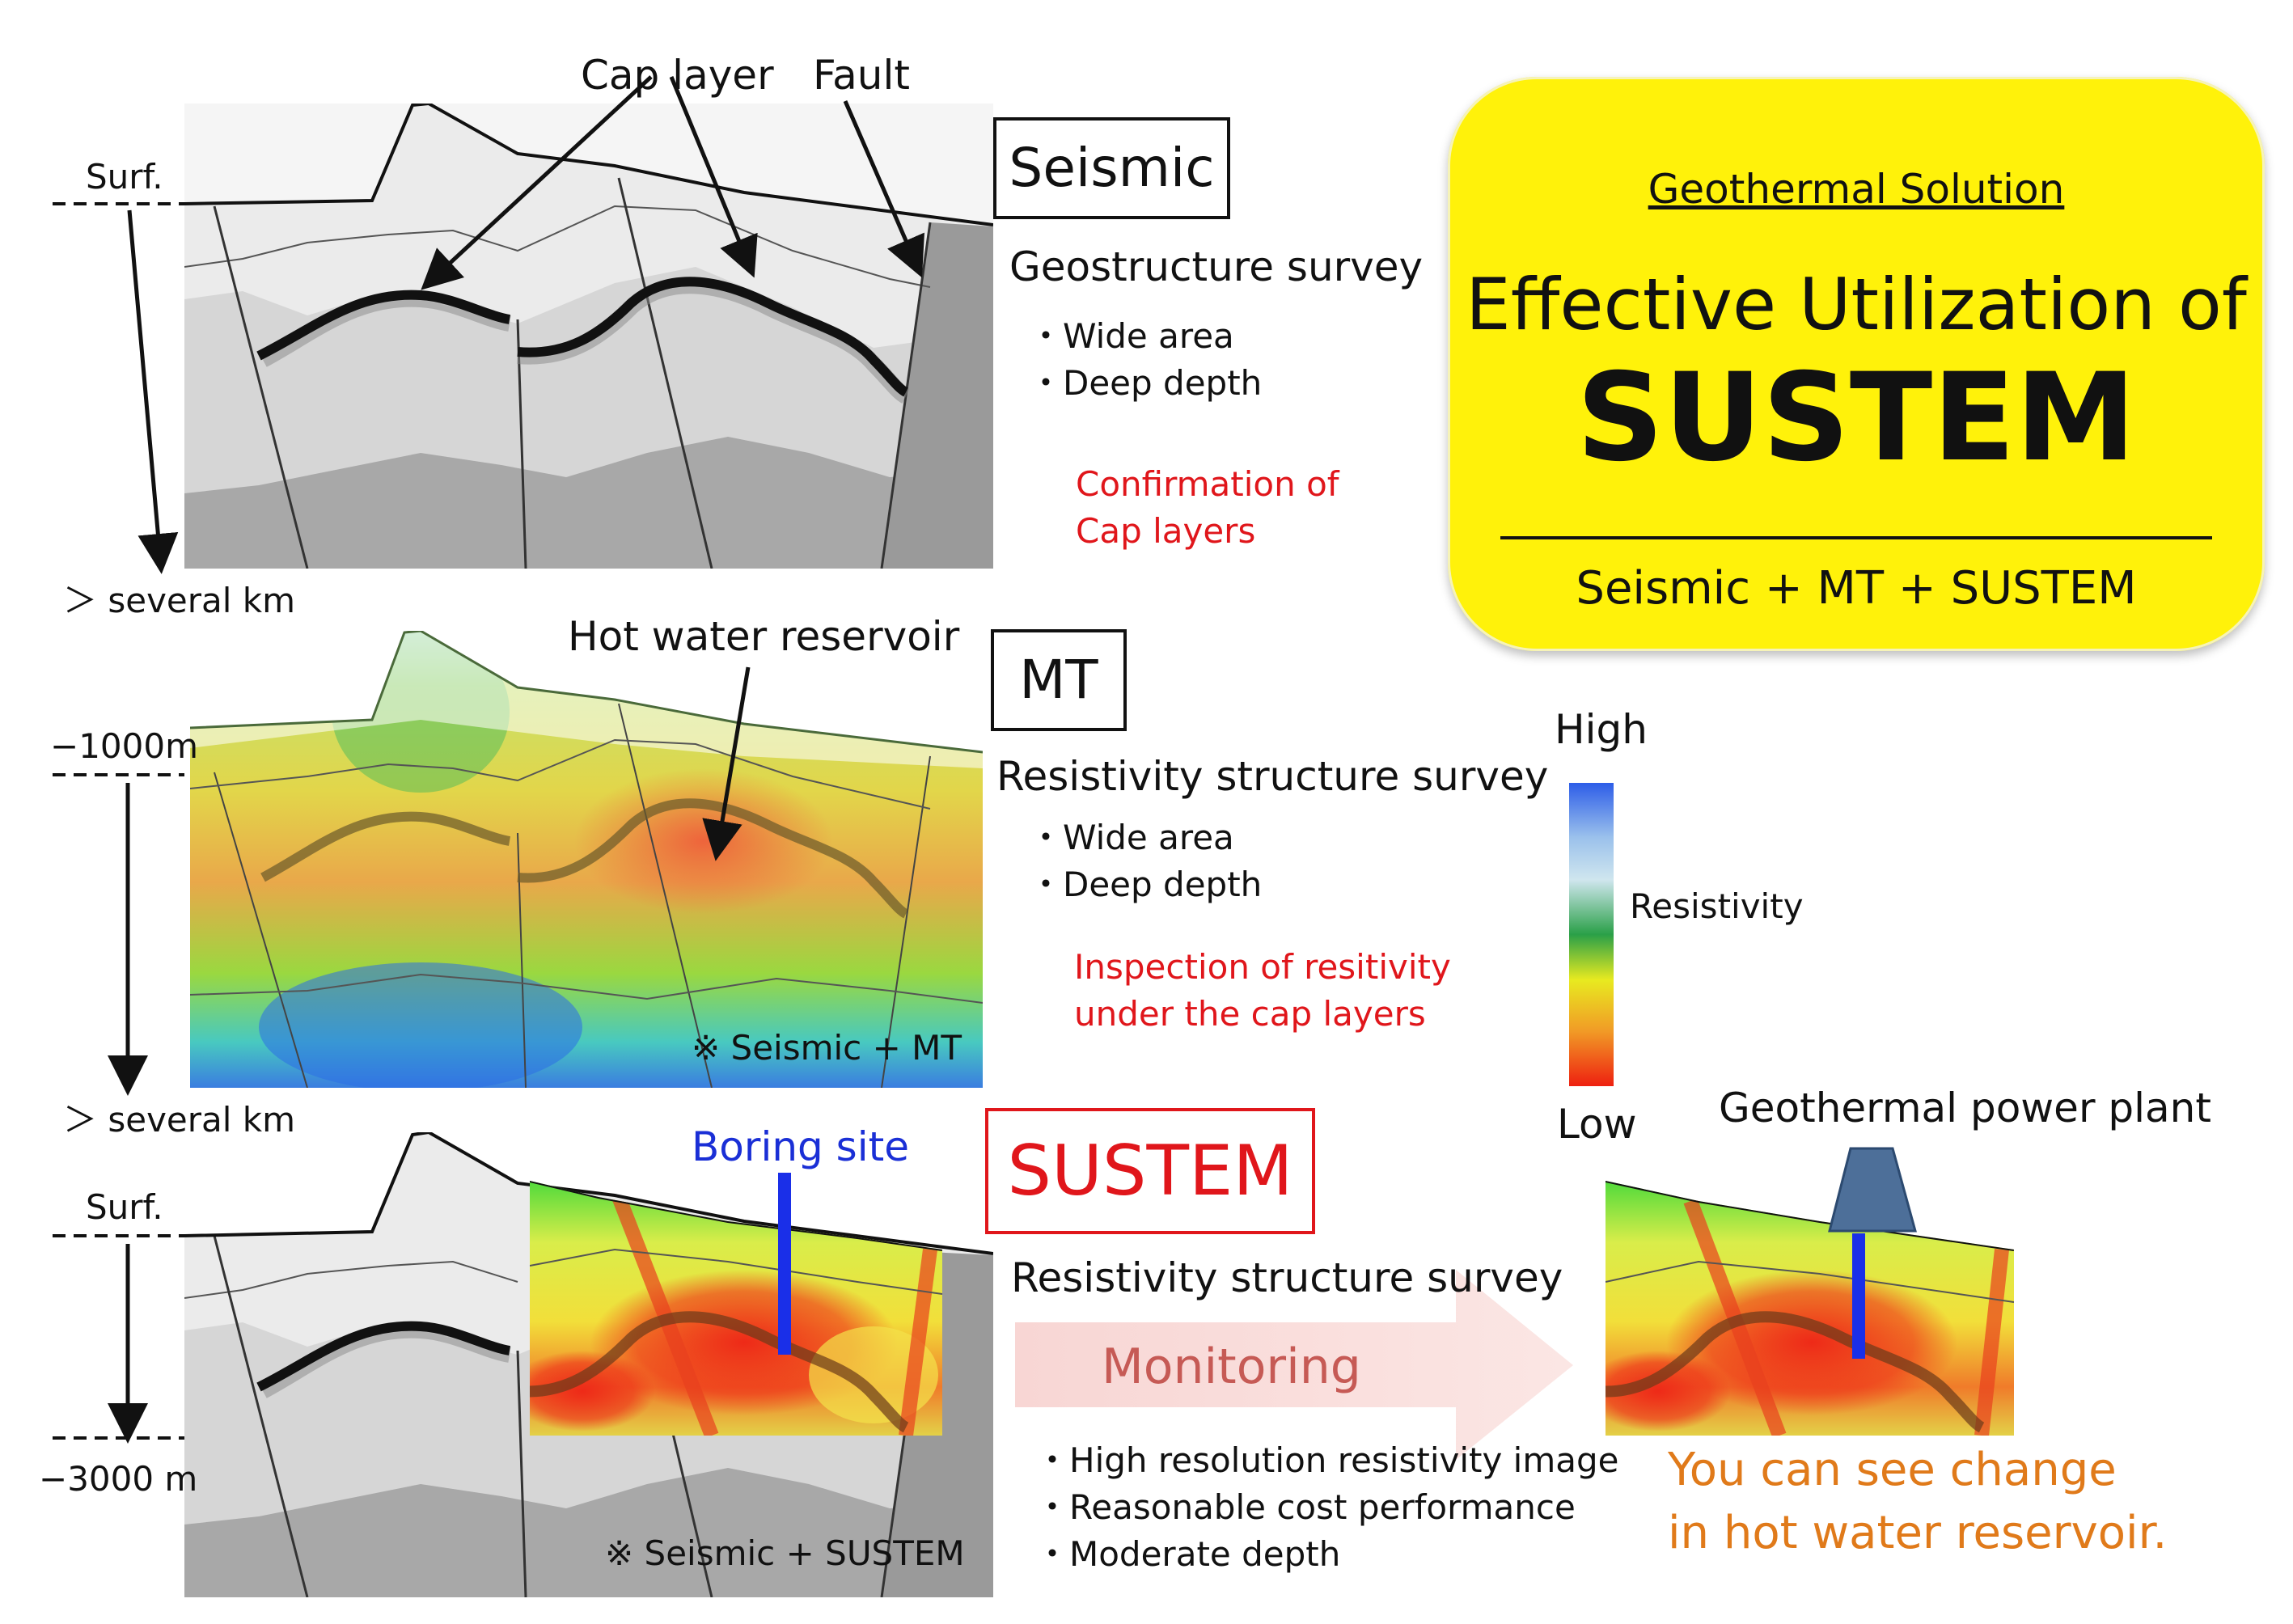 Image resolution: width=2293 pixels, height=1624 pixels. Describe the element at coordinates (1859, 1296) in the screenshot. I see `production-well` at that location.